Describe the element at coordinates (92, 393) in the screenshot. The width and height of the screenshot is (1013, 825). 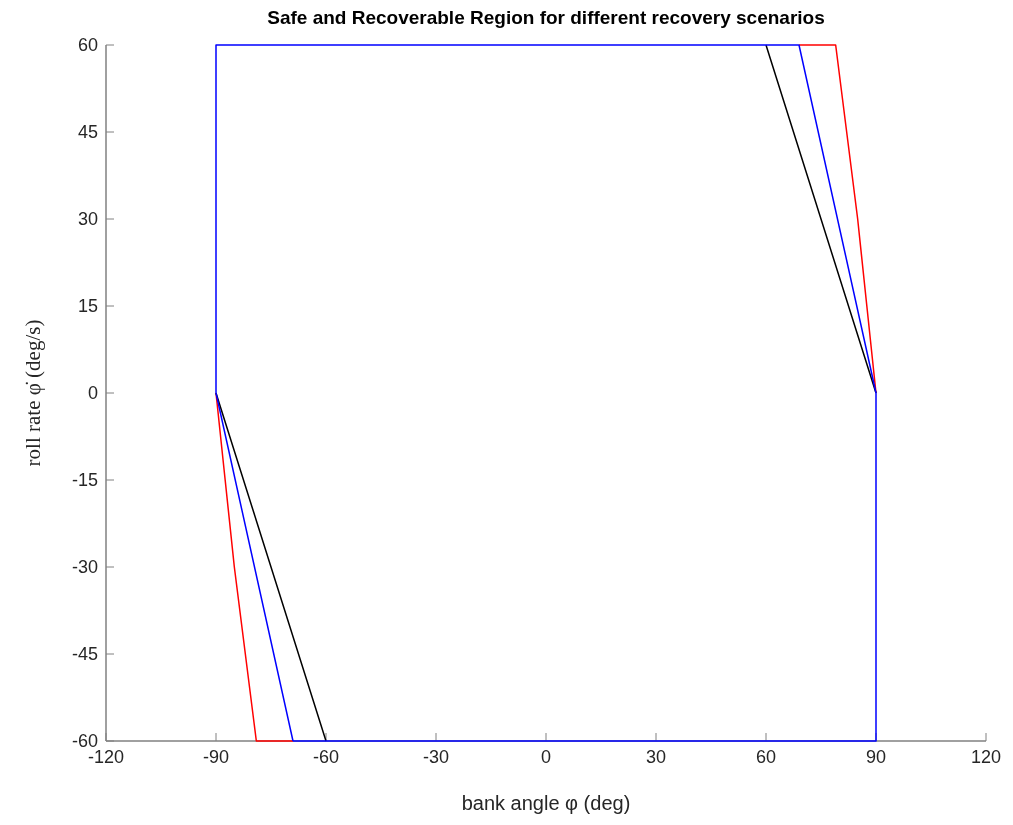
I see `y-tick-label: 0` at that location.